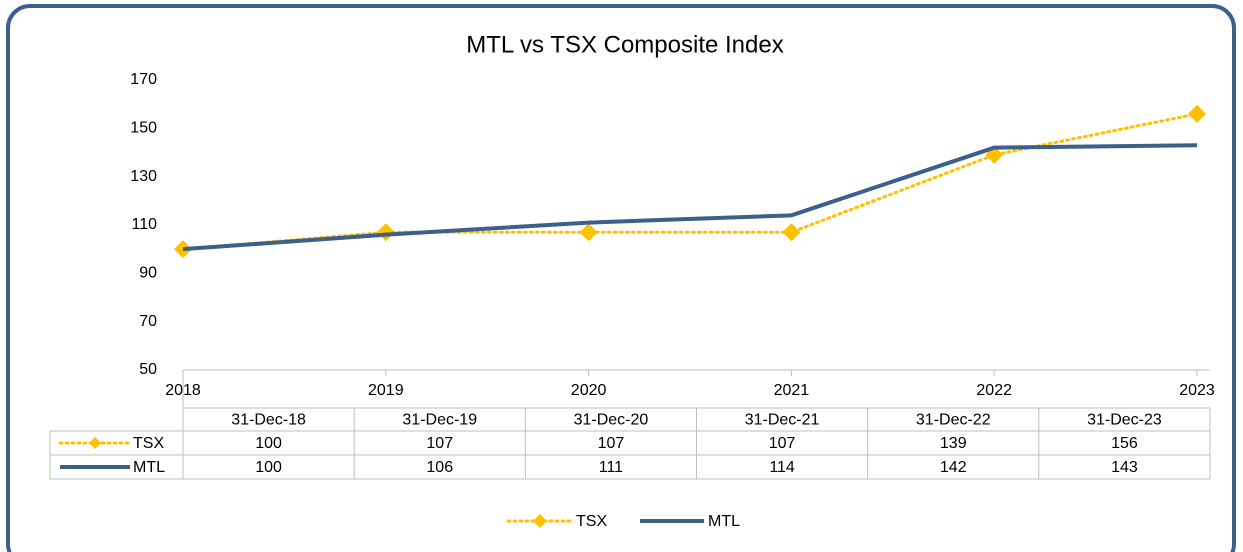  Describe the element at coordinates (148, 443) in the screenshot. I see `table-row-label: TSX` at that location.